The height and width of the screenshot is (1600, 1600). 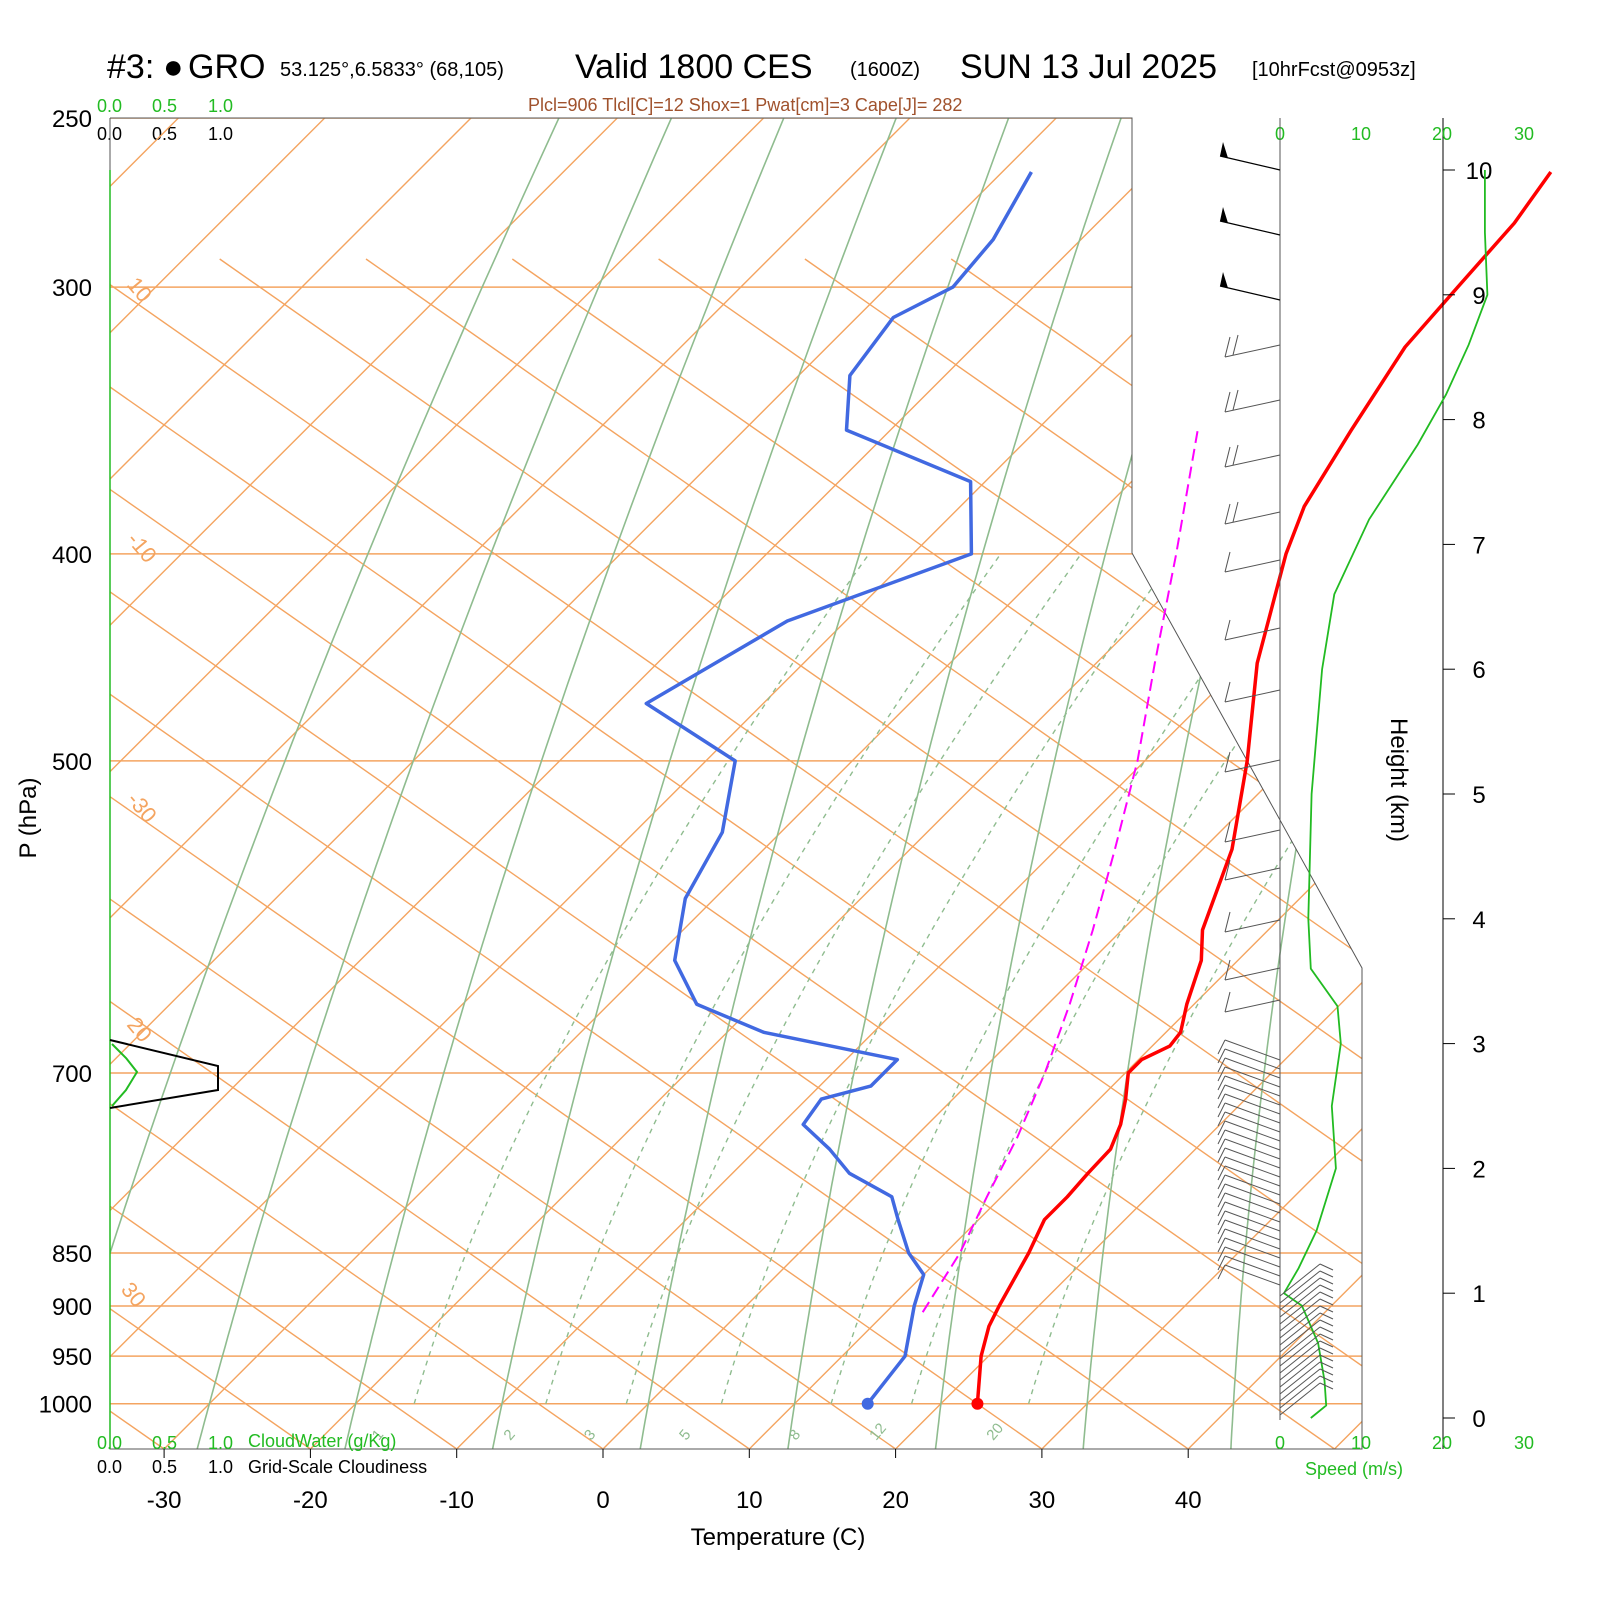 I want to click on speed-top-tick-30: 30, so click(x=1524, y=134).